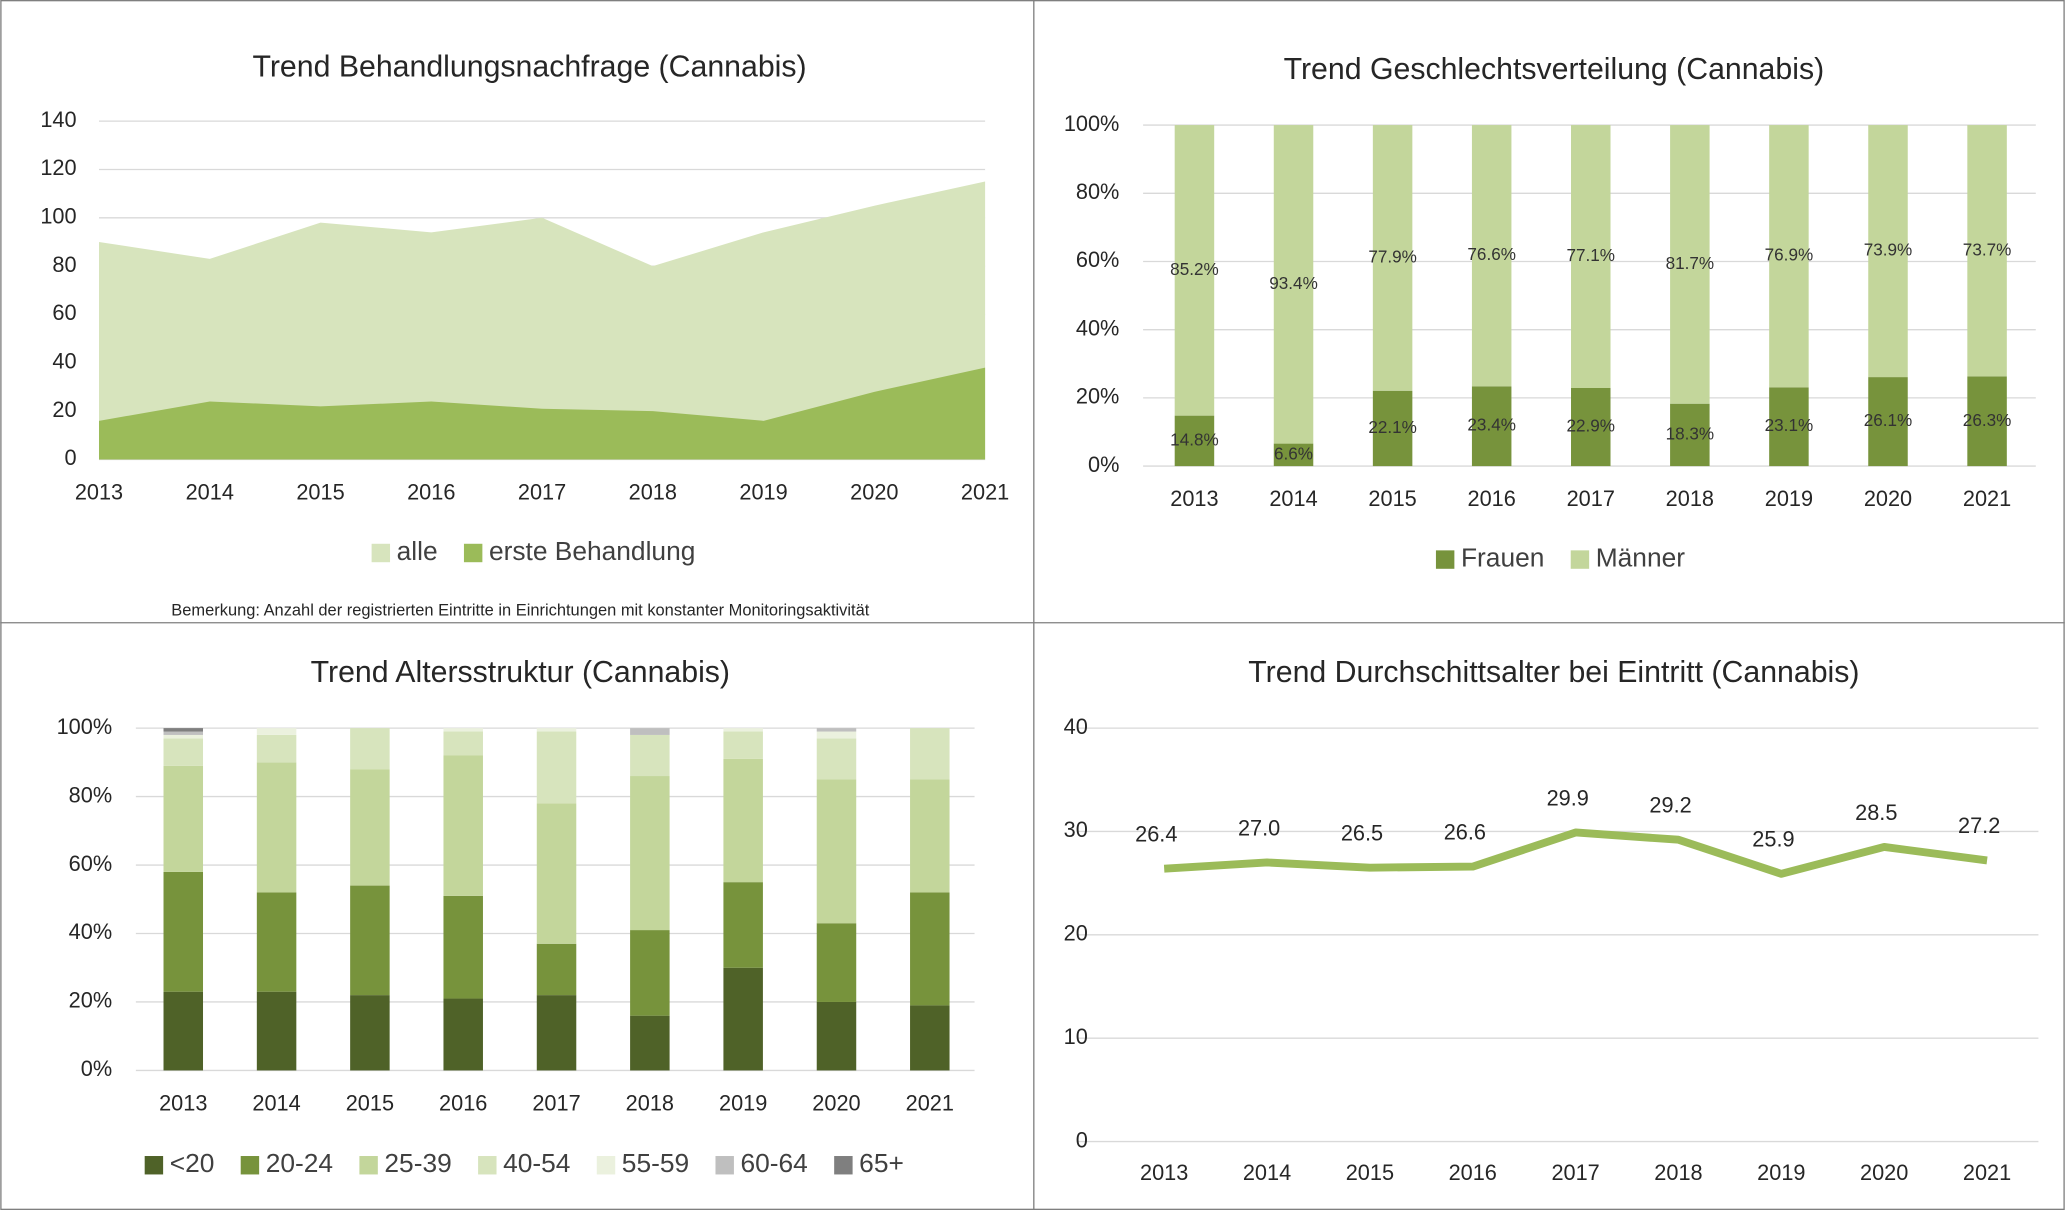 The width and height of the screenshot is (2065, 1210). Describe the element at coordinates (1103, 464) in the screenshot. I see `y-tick-label: 0%` at that location.